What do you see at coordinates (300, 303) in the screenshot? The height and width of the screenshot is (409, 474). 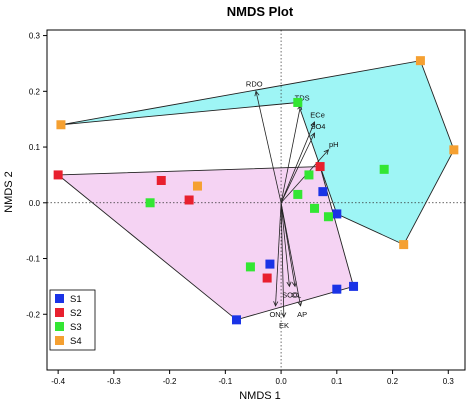 I see `vector-arrowhead-ap` at bounding box center [300, 303].